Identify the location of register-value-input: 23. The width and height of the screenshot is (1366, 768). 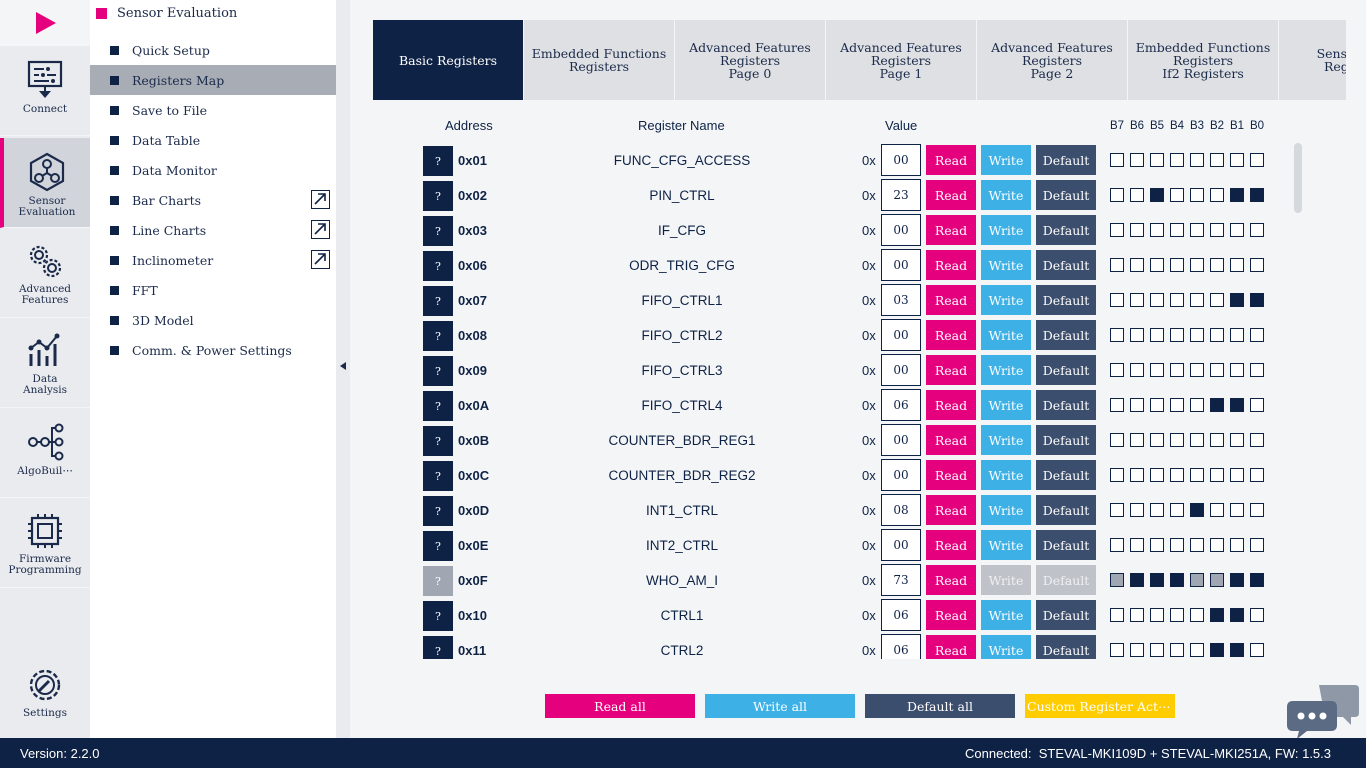
(901, 195).